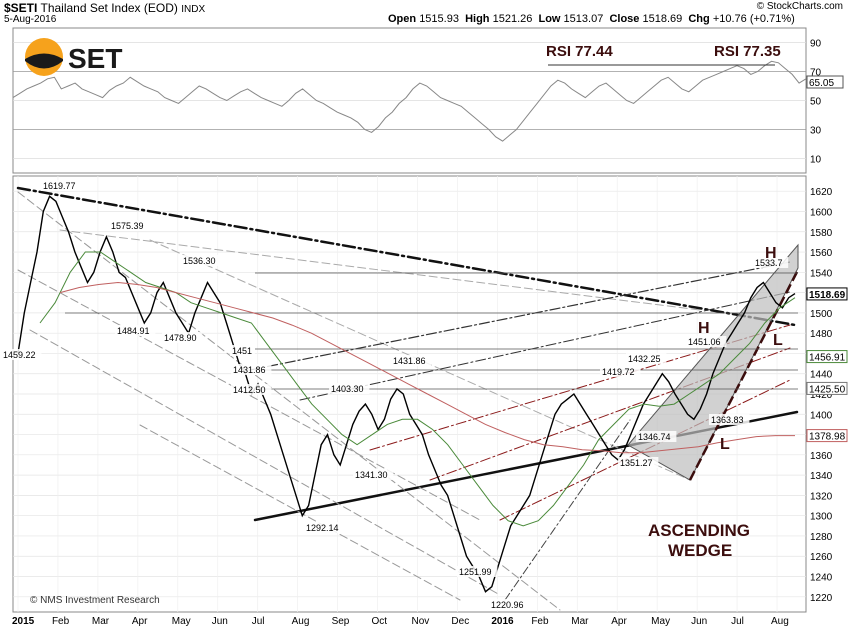  I want to click on open-value: 1515.93, so click(439, 19).